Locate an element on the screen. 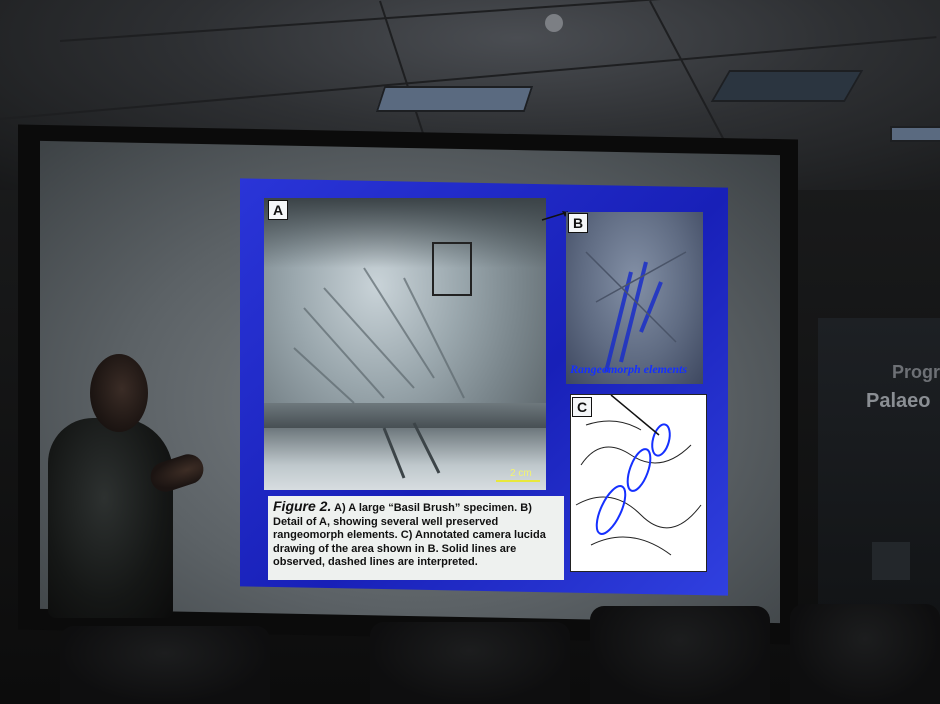 This screenshot has width=940, height=704. caption-figure-number: Figure 2. is located at coordinates (302, 506).